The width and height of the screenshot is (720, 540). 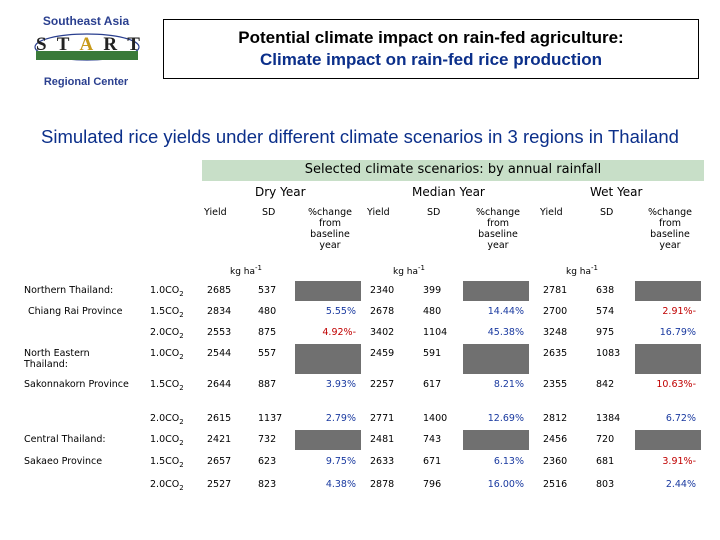 What do you see at coordinates (267, 384) in the screenshot?
I see `sd-cell: 887` at bounding box center [267, 384].